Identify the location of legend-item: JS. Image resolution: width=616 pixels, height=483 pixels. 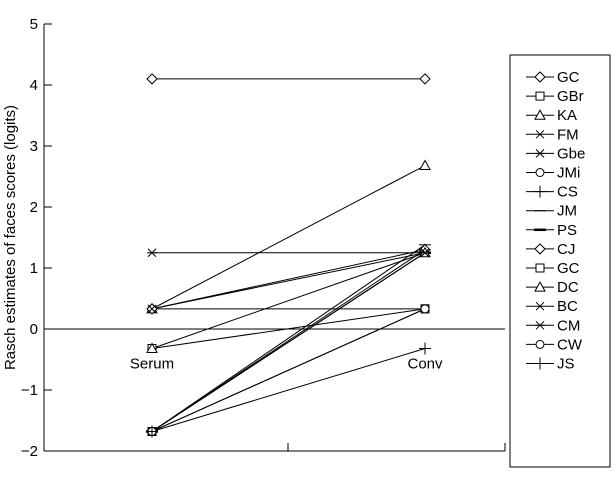
(550, 364).